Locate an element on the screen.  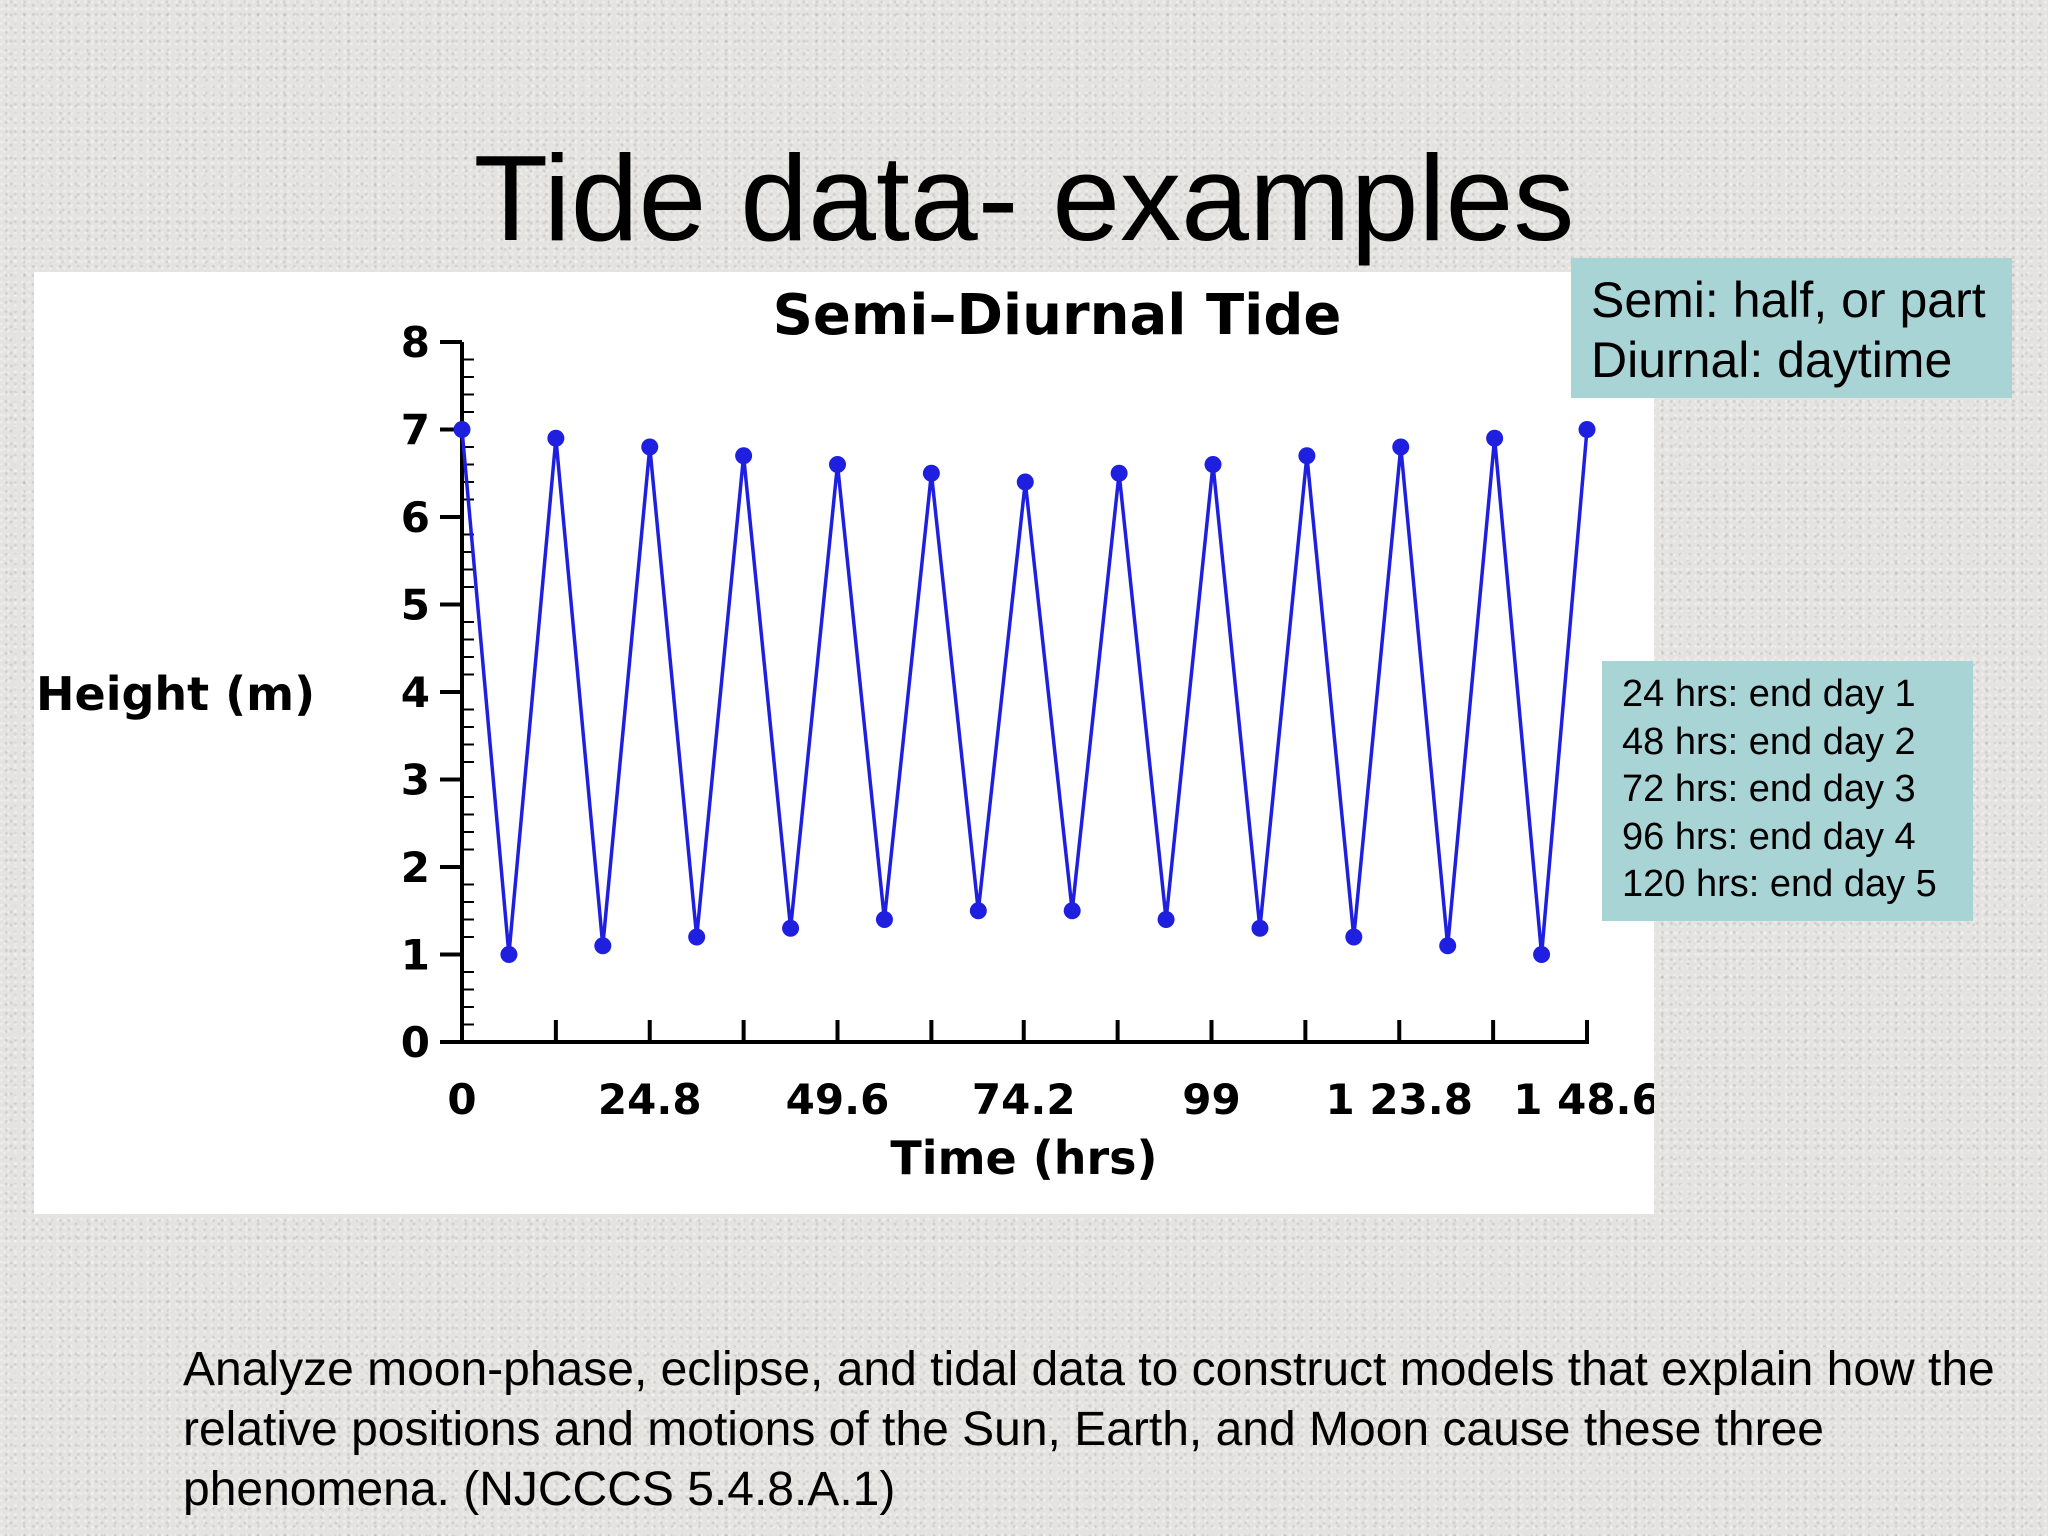
x-tick-label: 49.6 is located at coordinates (838, 1099).